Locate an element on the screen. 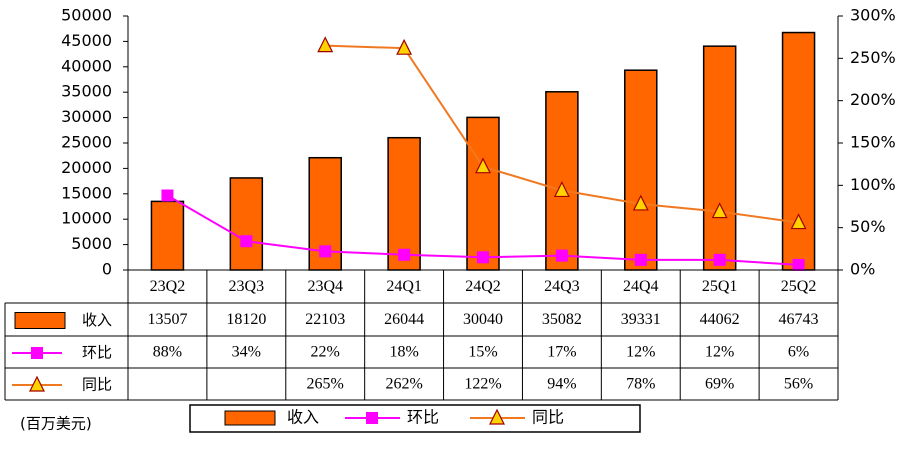 The width and height of the screenshot is (912, 452). table-cell: 13507 is located at coordinates (167, 319).